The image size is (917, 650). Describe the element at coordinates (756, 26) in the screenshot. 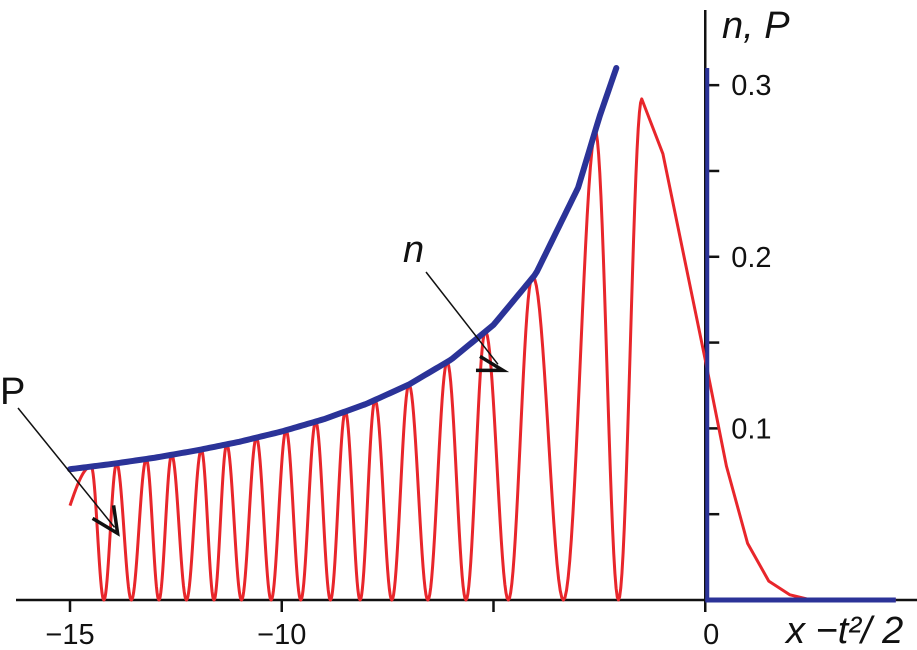

I see `y-axis-title: n, P` at that location.